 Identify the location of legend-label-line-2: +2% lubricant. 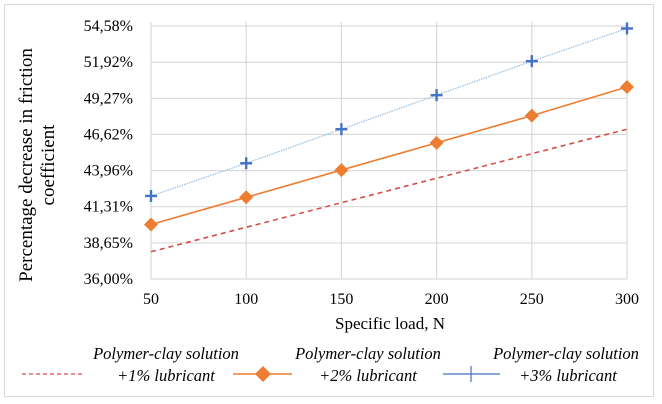
(368, 375).